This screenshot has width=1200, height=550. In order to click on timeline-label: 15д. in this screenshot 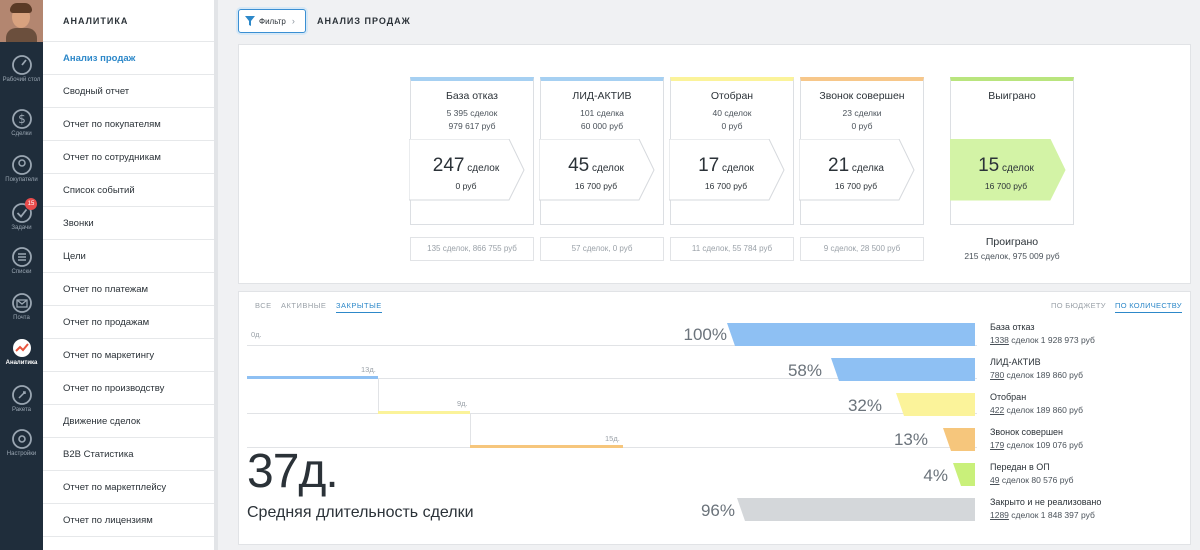, I will do `click(612, 438)`.